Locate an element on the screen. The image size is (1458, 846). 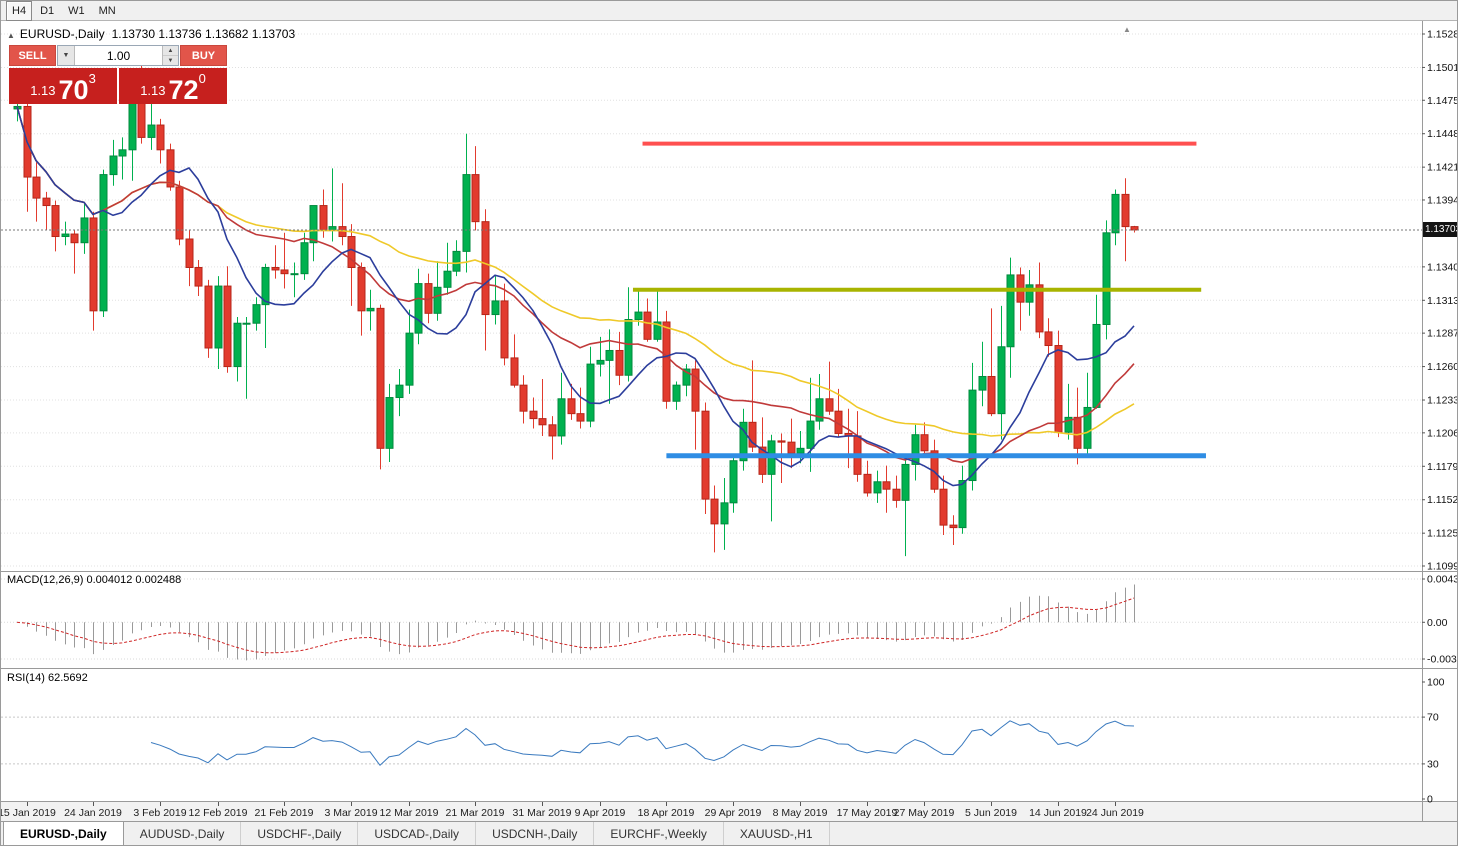
sell-button: SELL is located at coordinates (32, 55).